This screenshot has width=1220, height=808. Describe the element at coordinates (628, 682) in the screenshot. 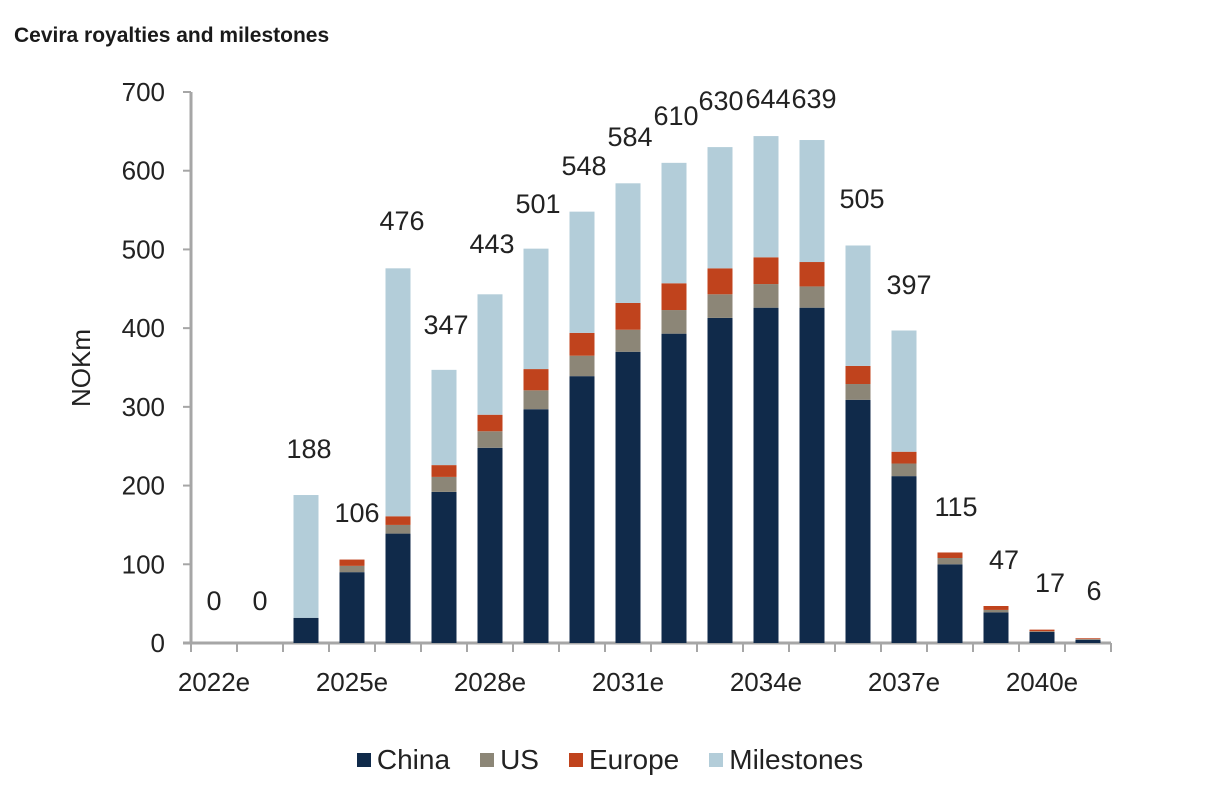

I see `x-tick-label: 2031e` at that location.